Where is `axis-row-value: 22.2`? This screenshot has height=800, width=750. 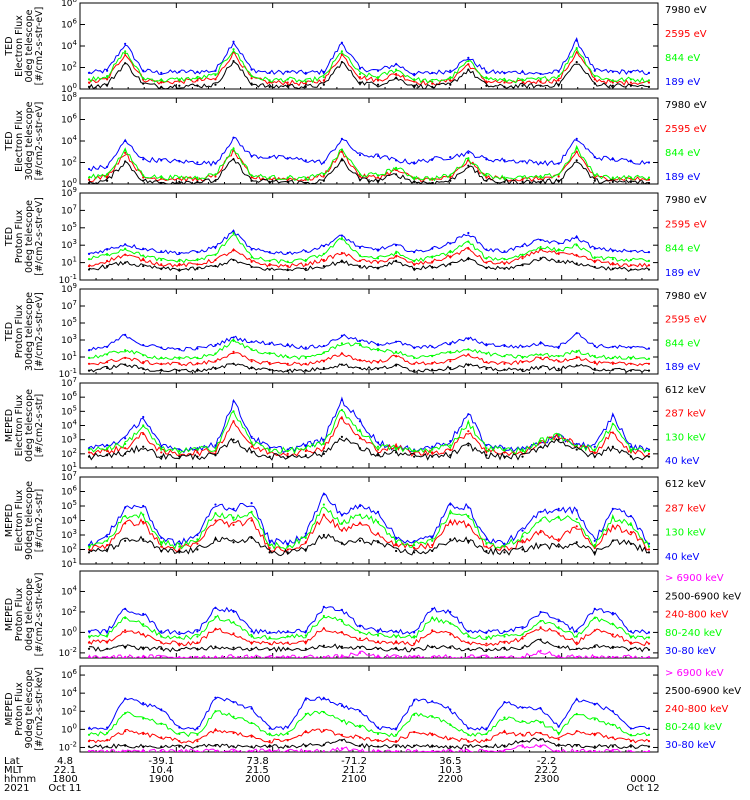 axis-row-value: 22.2 is located at coordinates (547, 770).